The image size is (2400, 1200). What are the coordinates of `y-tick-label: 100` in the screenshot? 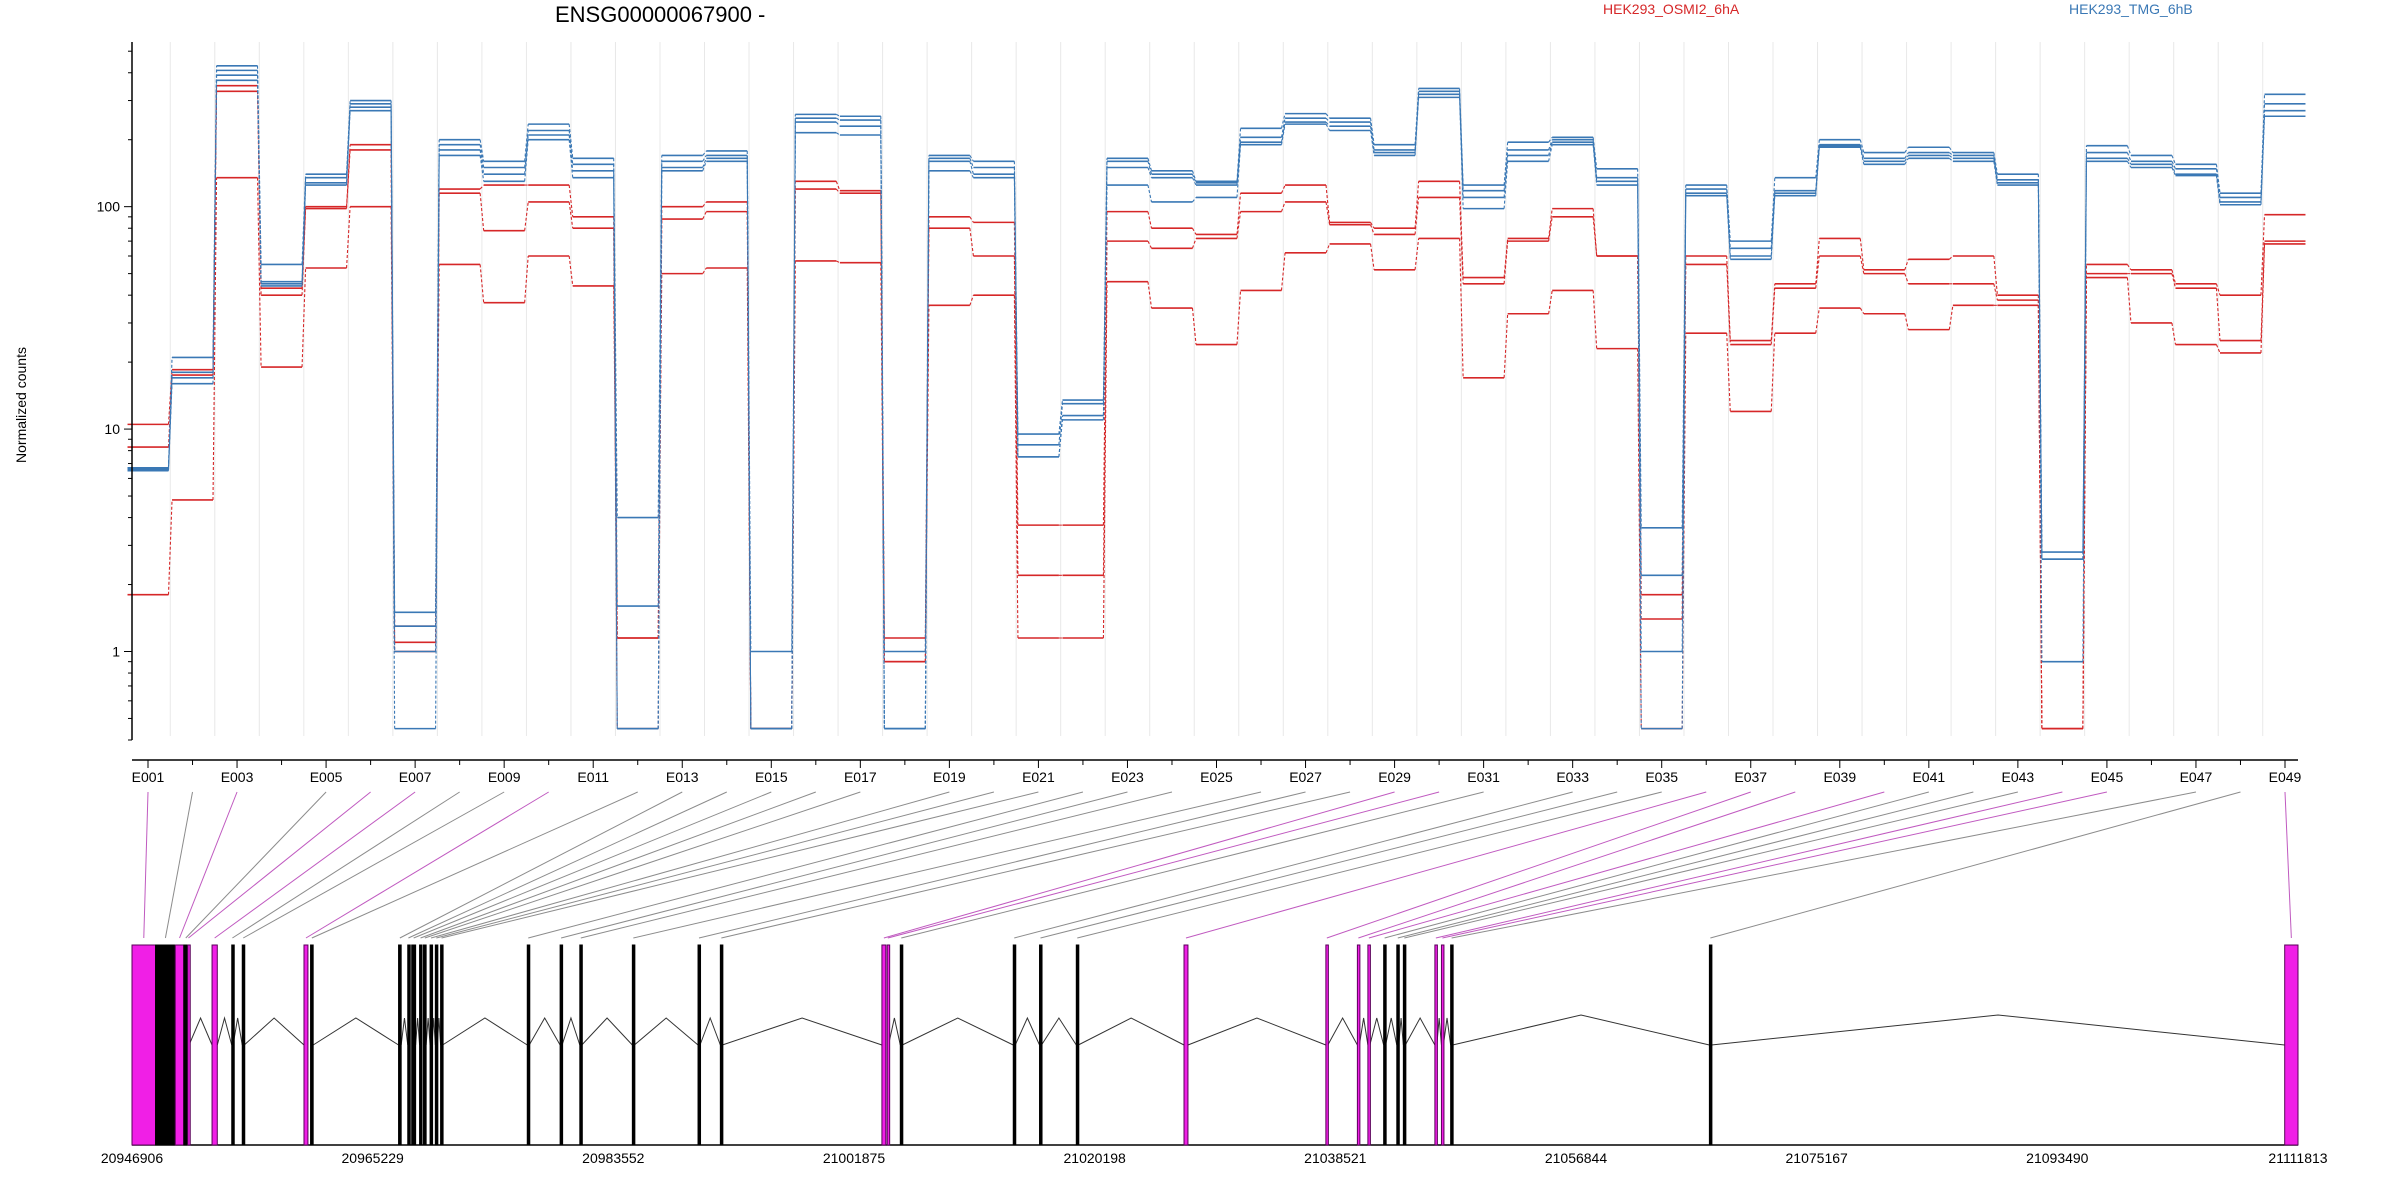 It's located at (109, 207).